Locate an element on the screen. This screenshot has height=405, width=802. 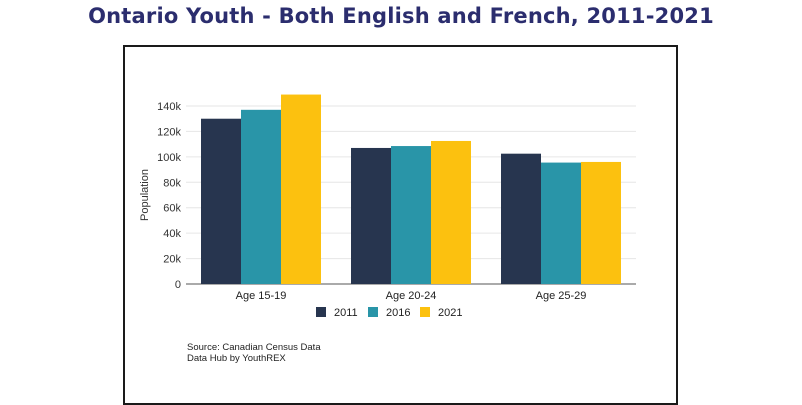
legend-label-2021: 2021 is located at coordinates (450, 313).